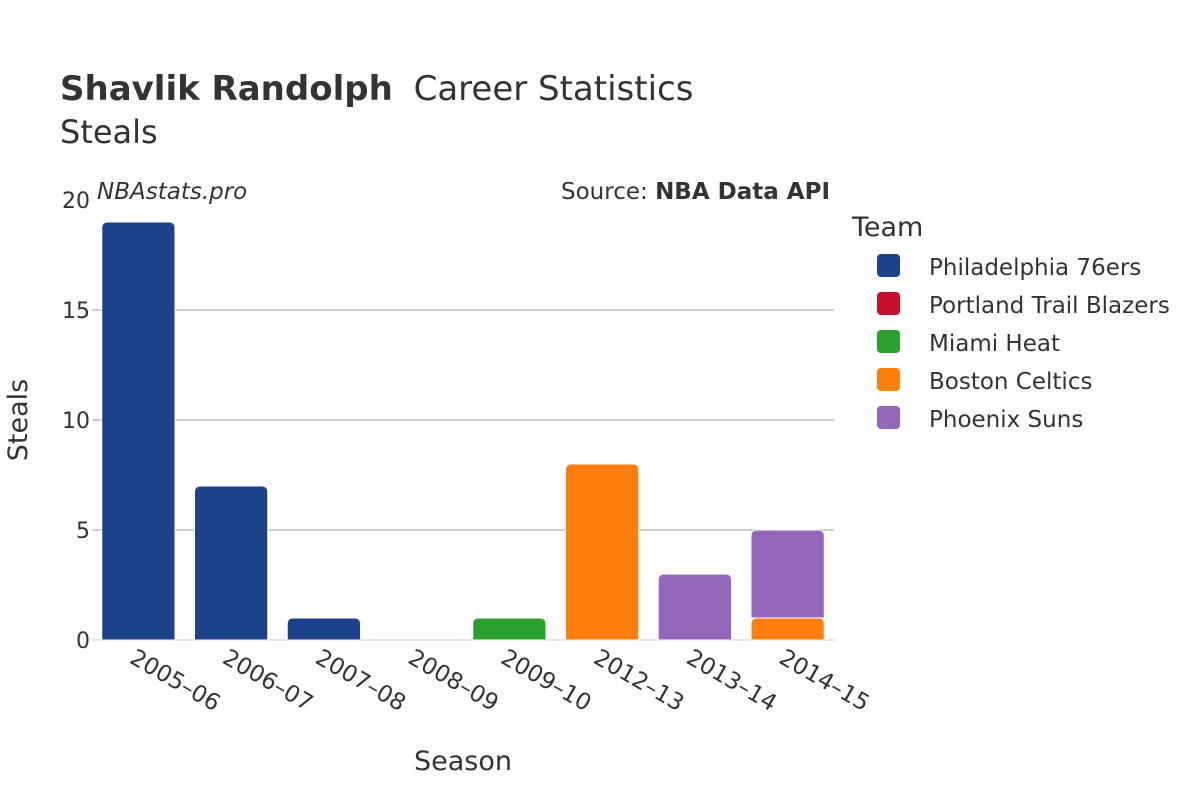 The width and height of the screenshot is (1200, 800). Describe the element at coordinates (360, 681) in the screenshot. I see `x-tick-label: 2007–08` at that location.